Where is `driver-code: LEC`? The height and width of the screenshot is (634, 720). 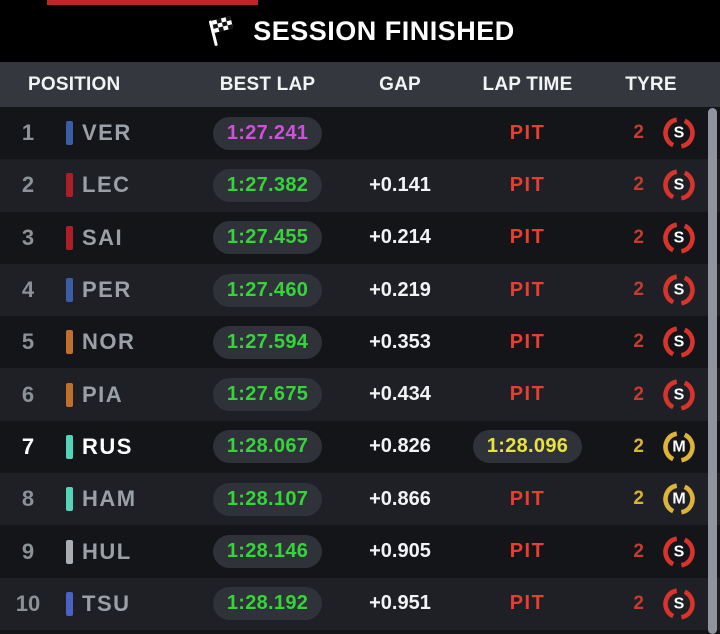 driver-code: LEC is located at coordinates (106, 185).